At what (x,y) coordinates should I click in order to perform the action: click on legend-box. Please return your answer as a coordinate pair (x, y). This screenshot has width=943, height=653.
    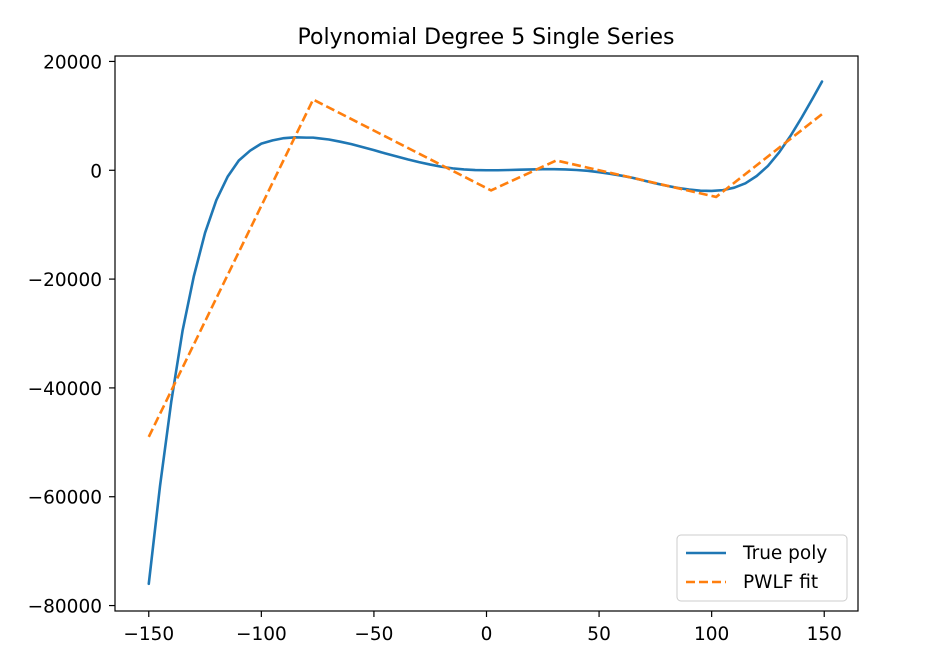
    Looking at the image, I should click on (762, 568).